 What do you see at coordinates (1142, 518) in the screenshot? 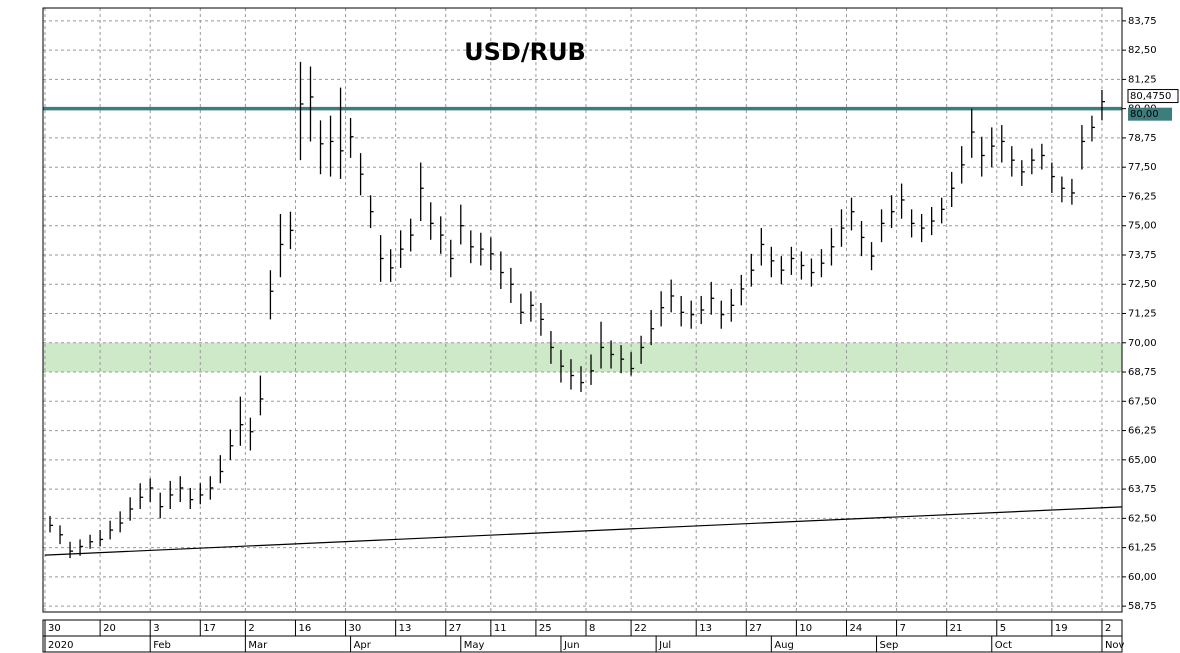
I see `y-tick-label: 62,50` at bounding box center [1142, 518].